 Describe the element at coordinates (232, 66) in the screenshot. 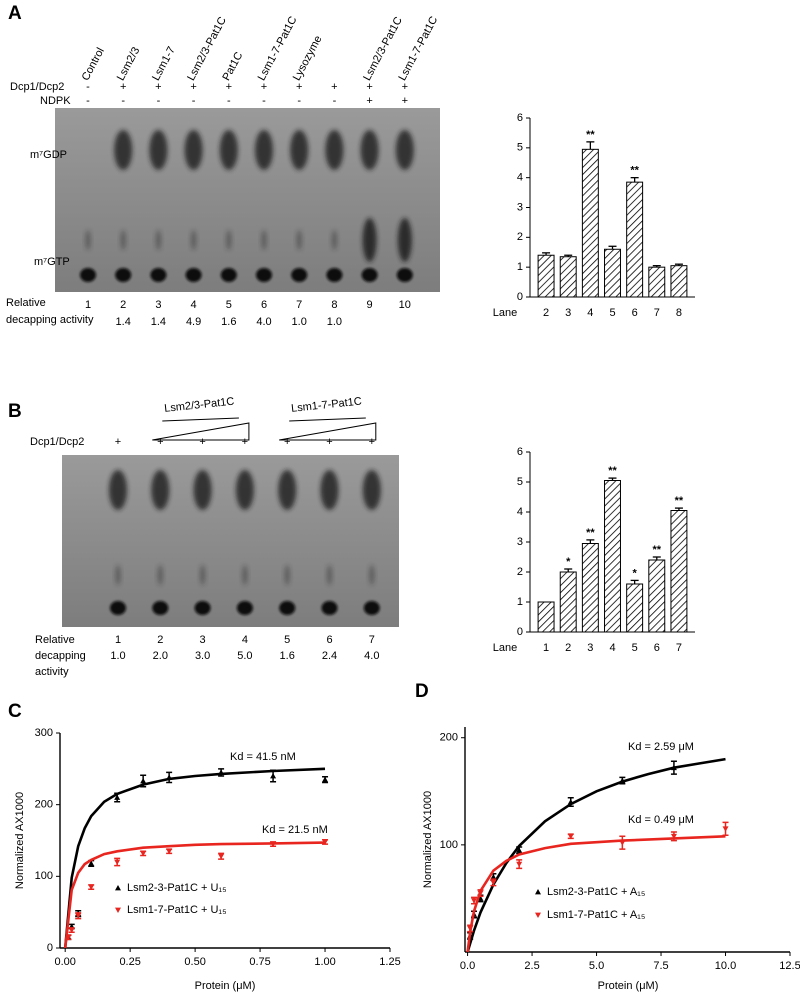

I see `lane-label: Pat1C` at that location.